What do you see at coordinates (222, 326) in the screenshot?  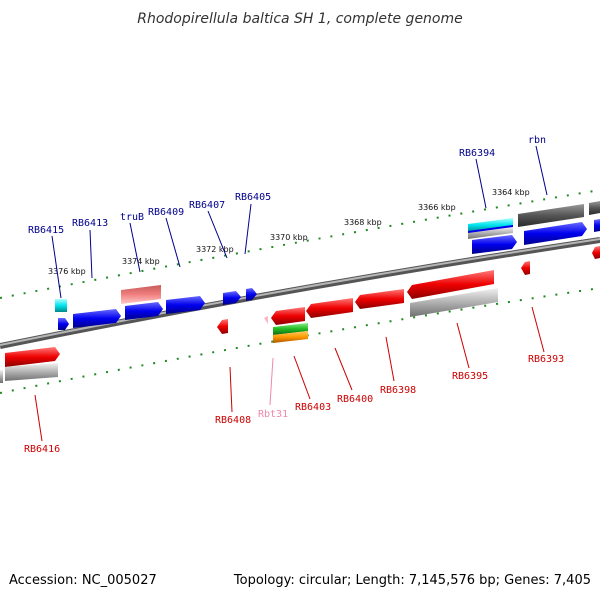 I see `gene-RB6408` at bounding box center [222, 326].